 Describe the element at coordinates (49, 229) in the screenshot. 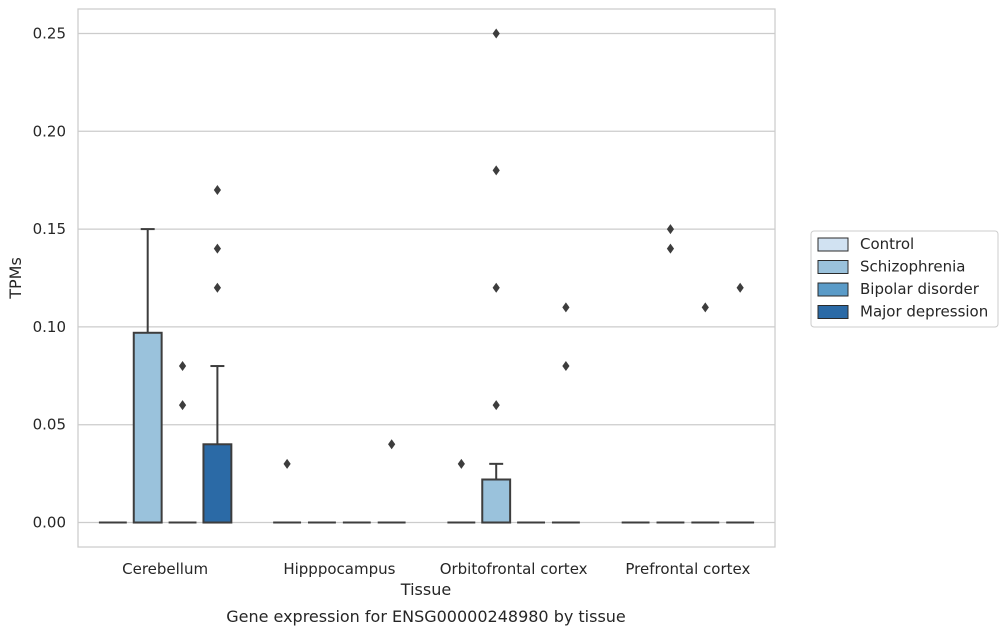

I see `y-tick-label: 0.15` at that location.